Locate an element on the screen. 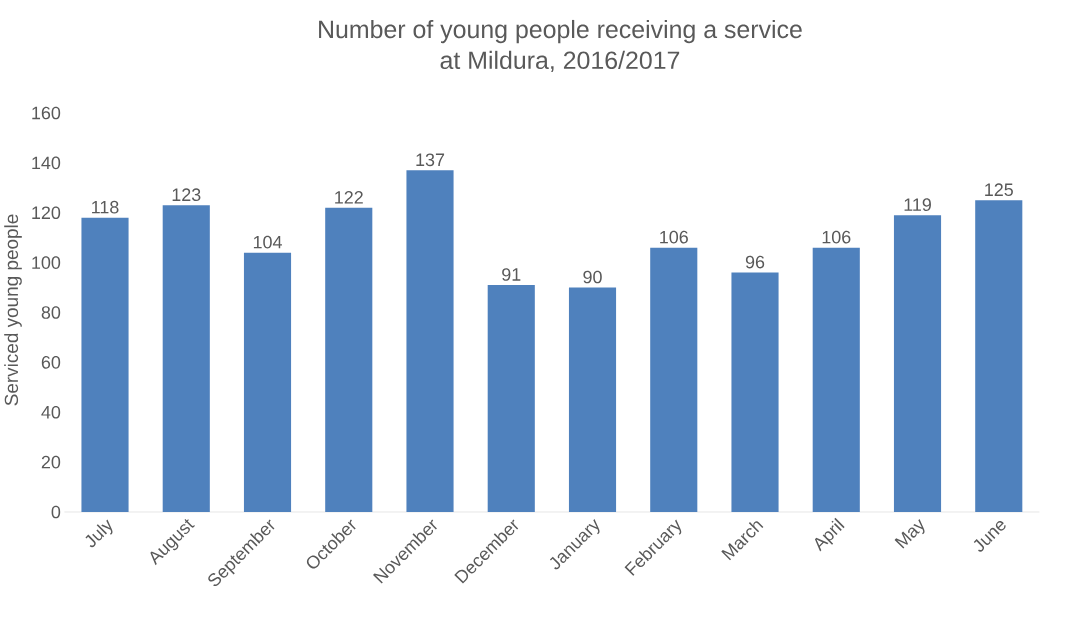 The height and width of the screenshot is (630, 1083). data-label: 104 is located at coordinates (267, 242).